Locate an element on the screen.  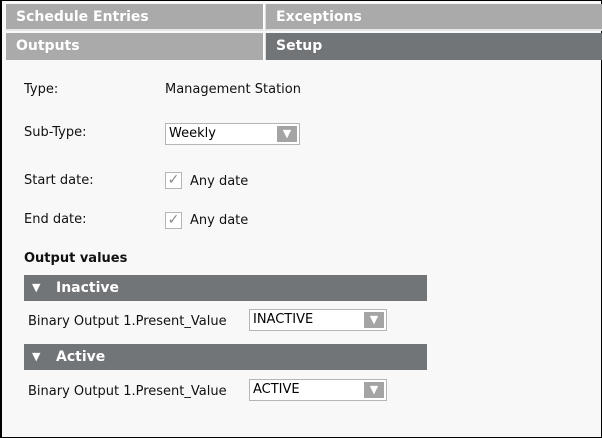
inactive-value: INACTIVE is located at coordinates (283, 319).